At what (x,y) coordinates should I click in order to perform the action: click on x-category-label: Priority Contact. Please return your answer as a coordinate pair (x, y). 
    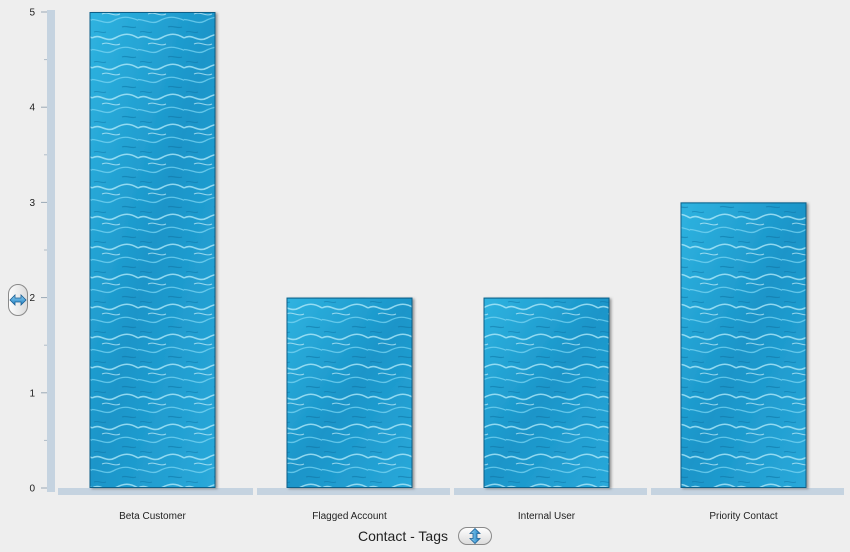
    Looking at the image, I should click on (743, 516).